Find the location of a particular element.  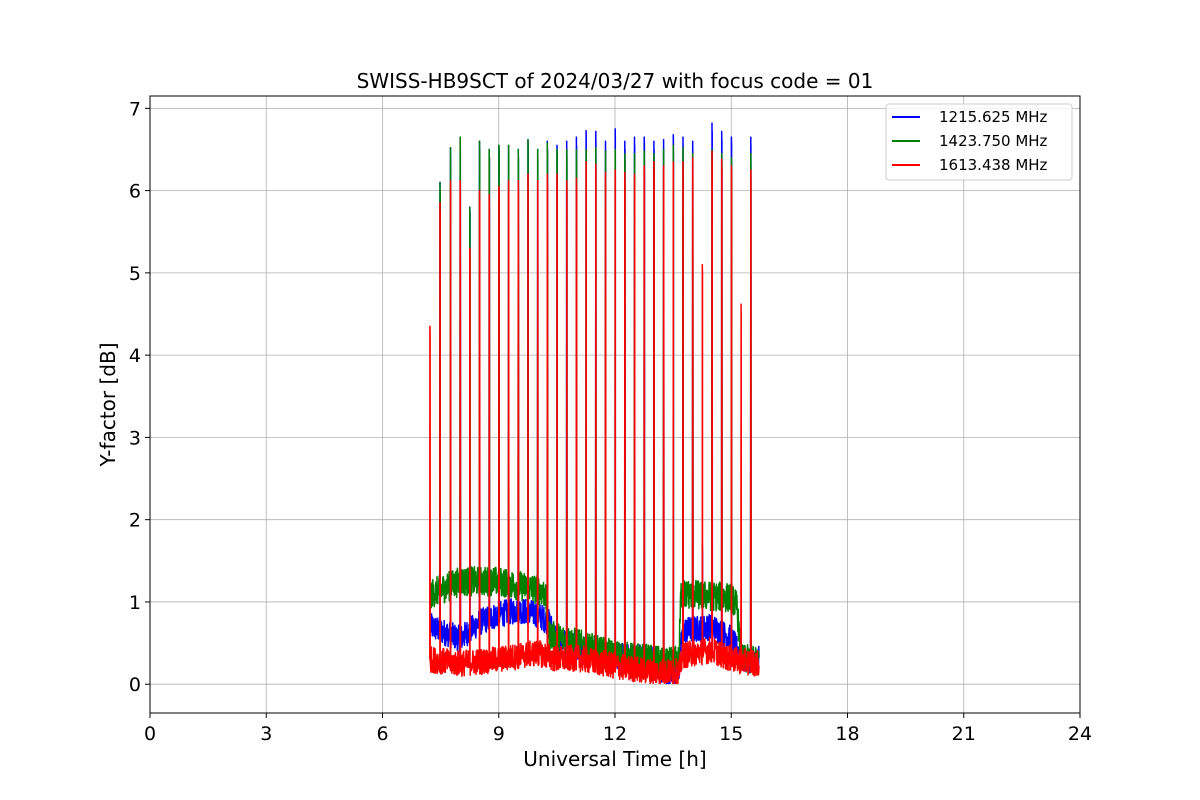

x-tick-label: 3 is located at coordinates (266, 734).